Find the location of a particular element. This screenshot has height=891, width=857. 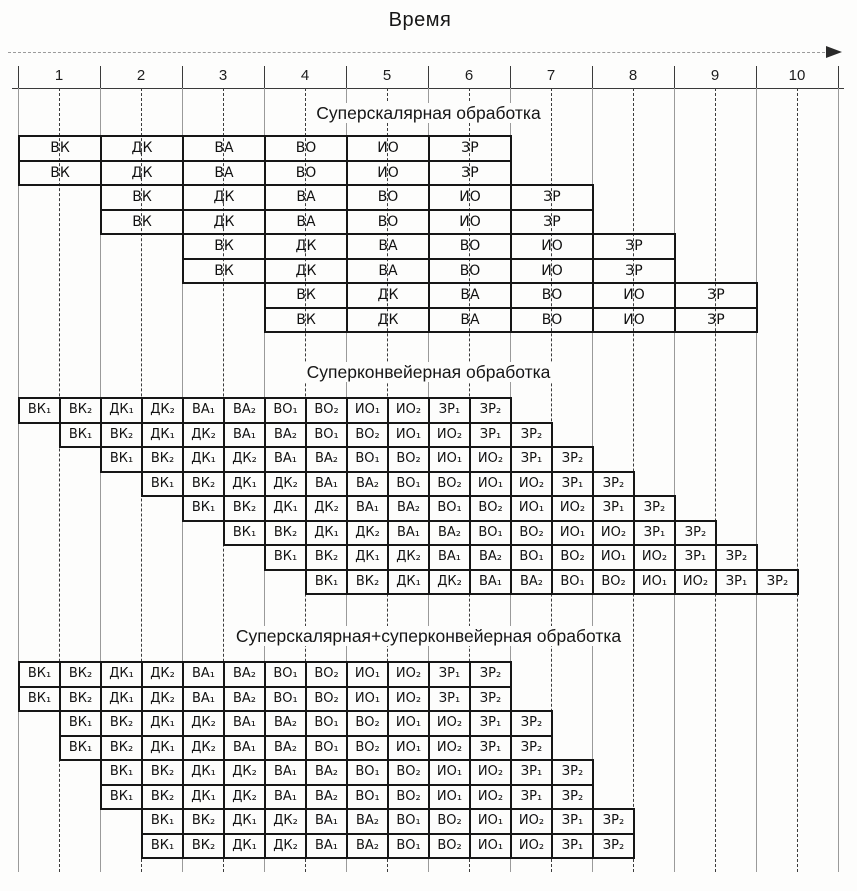

time-axis-title: Время is located at coordinates (420, 20).